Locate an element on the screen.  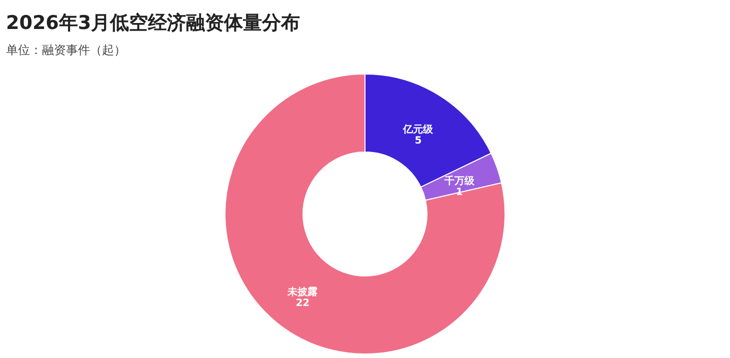
chart-title: 2026年3月低空经济融资体量分布 is located at coordinates (153, 23).